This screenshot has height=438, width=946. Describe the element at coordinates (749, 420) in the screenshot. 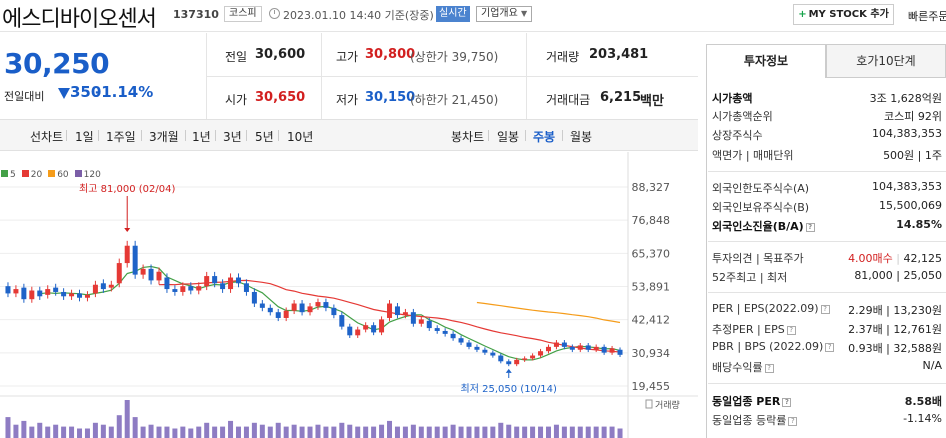

I see `industry-rate-label-text: 동일업종 등락률` at that location.